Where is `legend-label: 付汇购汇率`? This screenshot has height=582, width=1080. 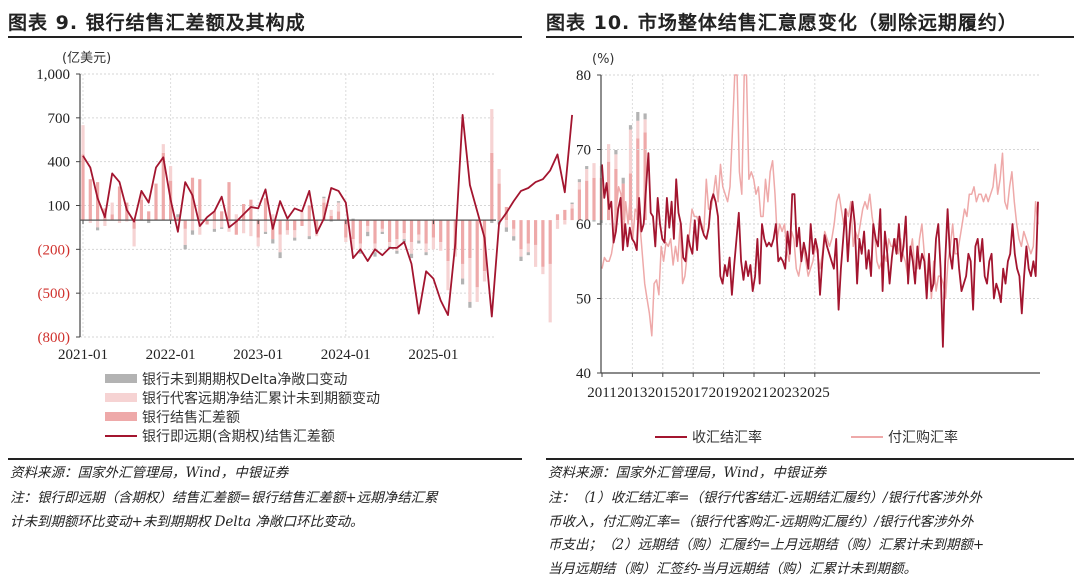
legend-label: 付汇购汇率 is located at coordinates (923, 437).